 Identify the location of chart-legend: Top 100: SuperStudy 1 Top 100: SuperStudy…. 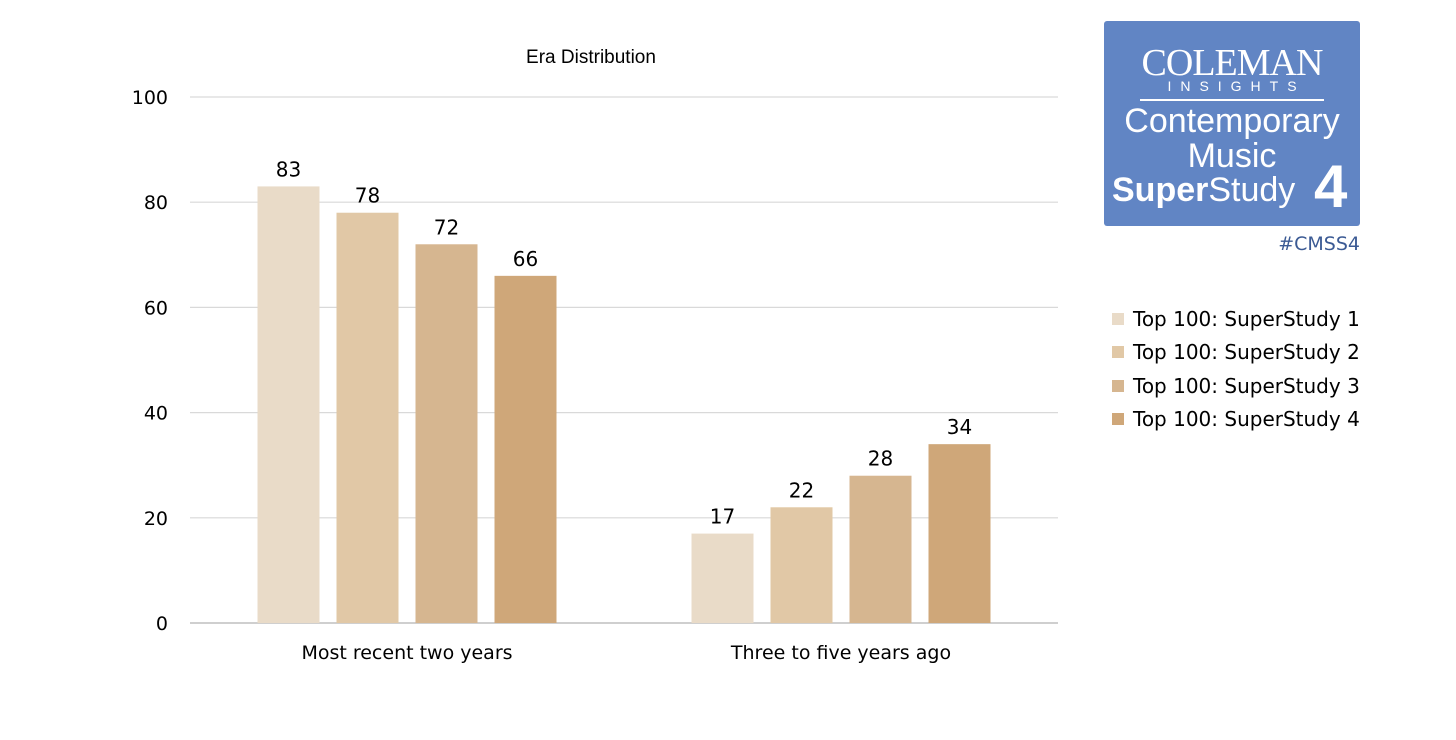
(1236, 369).